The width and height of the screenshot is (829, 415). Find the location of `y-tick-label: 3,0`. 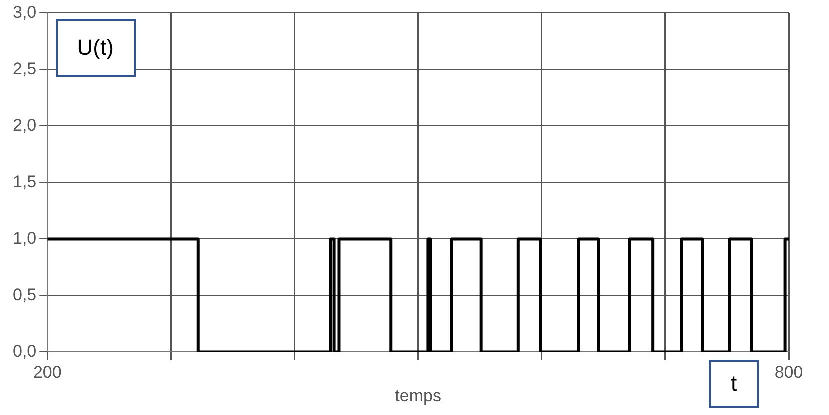

y-tick-label: 3,0 is located at coordinates (24, 12).